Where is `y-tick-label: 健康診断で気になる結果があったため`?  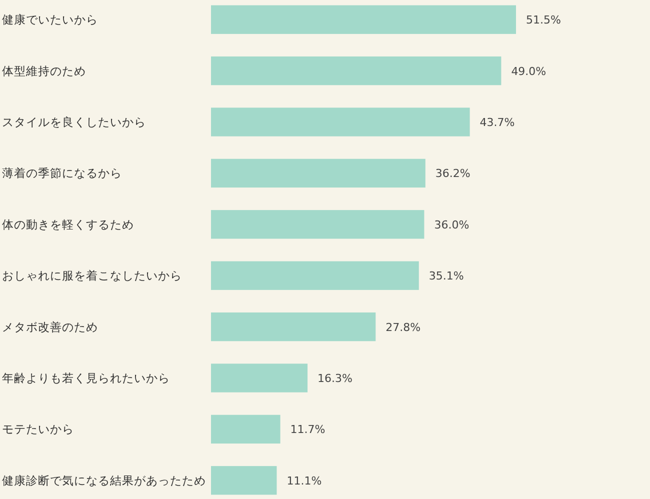
y-tick-label: 健康診断で気になる結果があったため is located at coordinates (104, 480).